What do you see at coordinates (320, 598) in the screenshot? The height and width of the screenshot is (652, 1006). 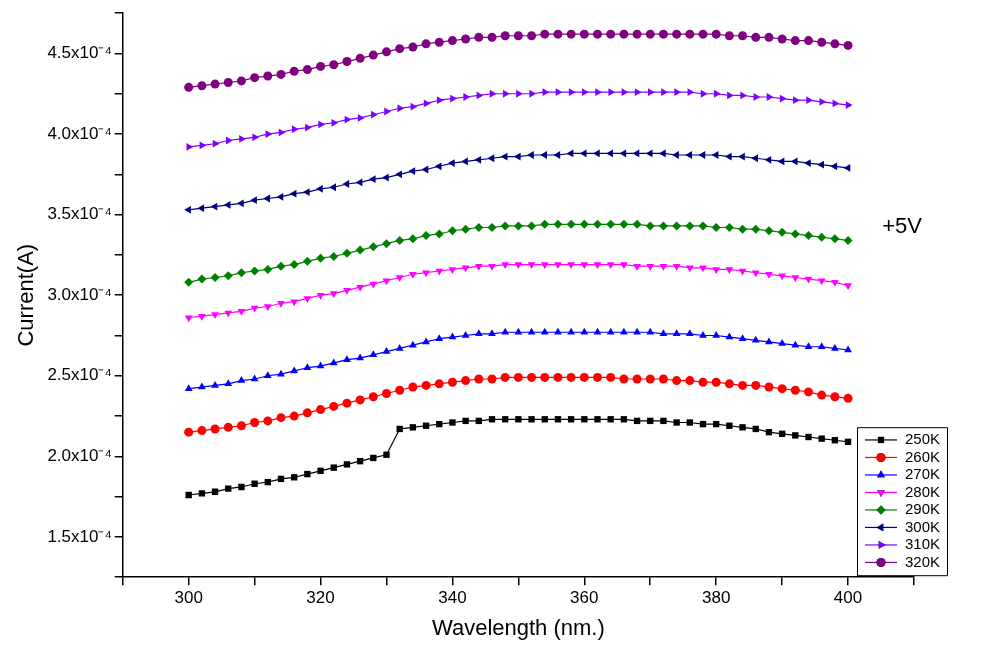 I see `x-tick-label: 320` at bounding box center [320, 598].